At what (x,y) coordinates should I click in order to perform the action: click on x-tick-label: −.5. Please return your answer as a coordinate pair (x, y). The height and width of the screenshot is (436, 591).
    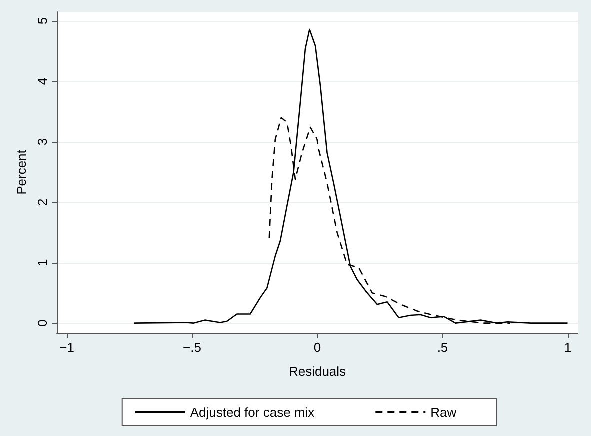
    Looking at the image, I should click on (192, 347).